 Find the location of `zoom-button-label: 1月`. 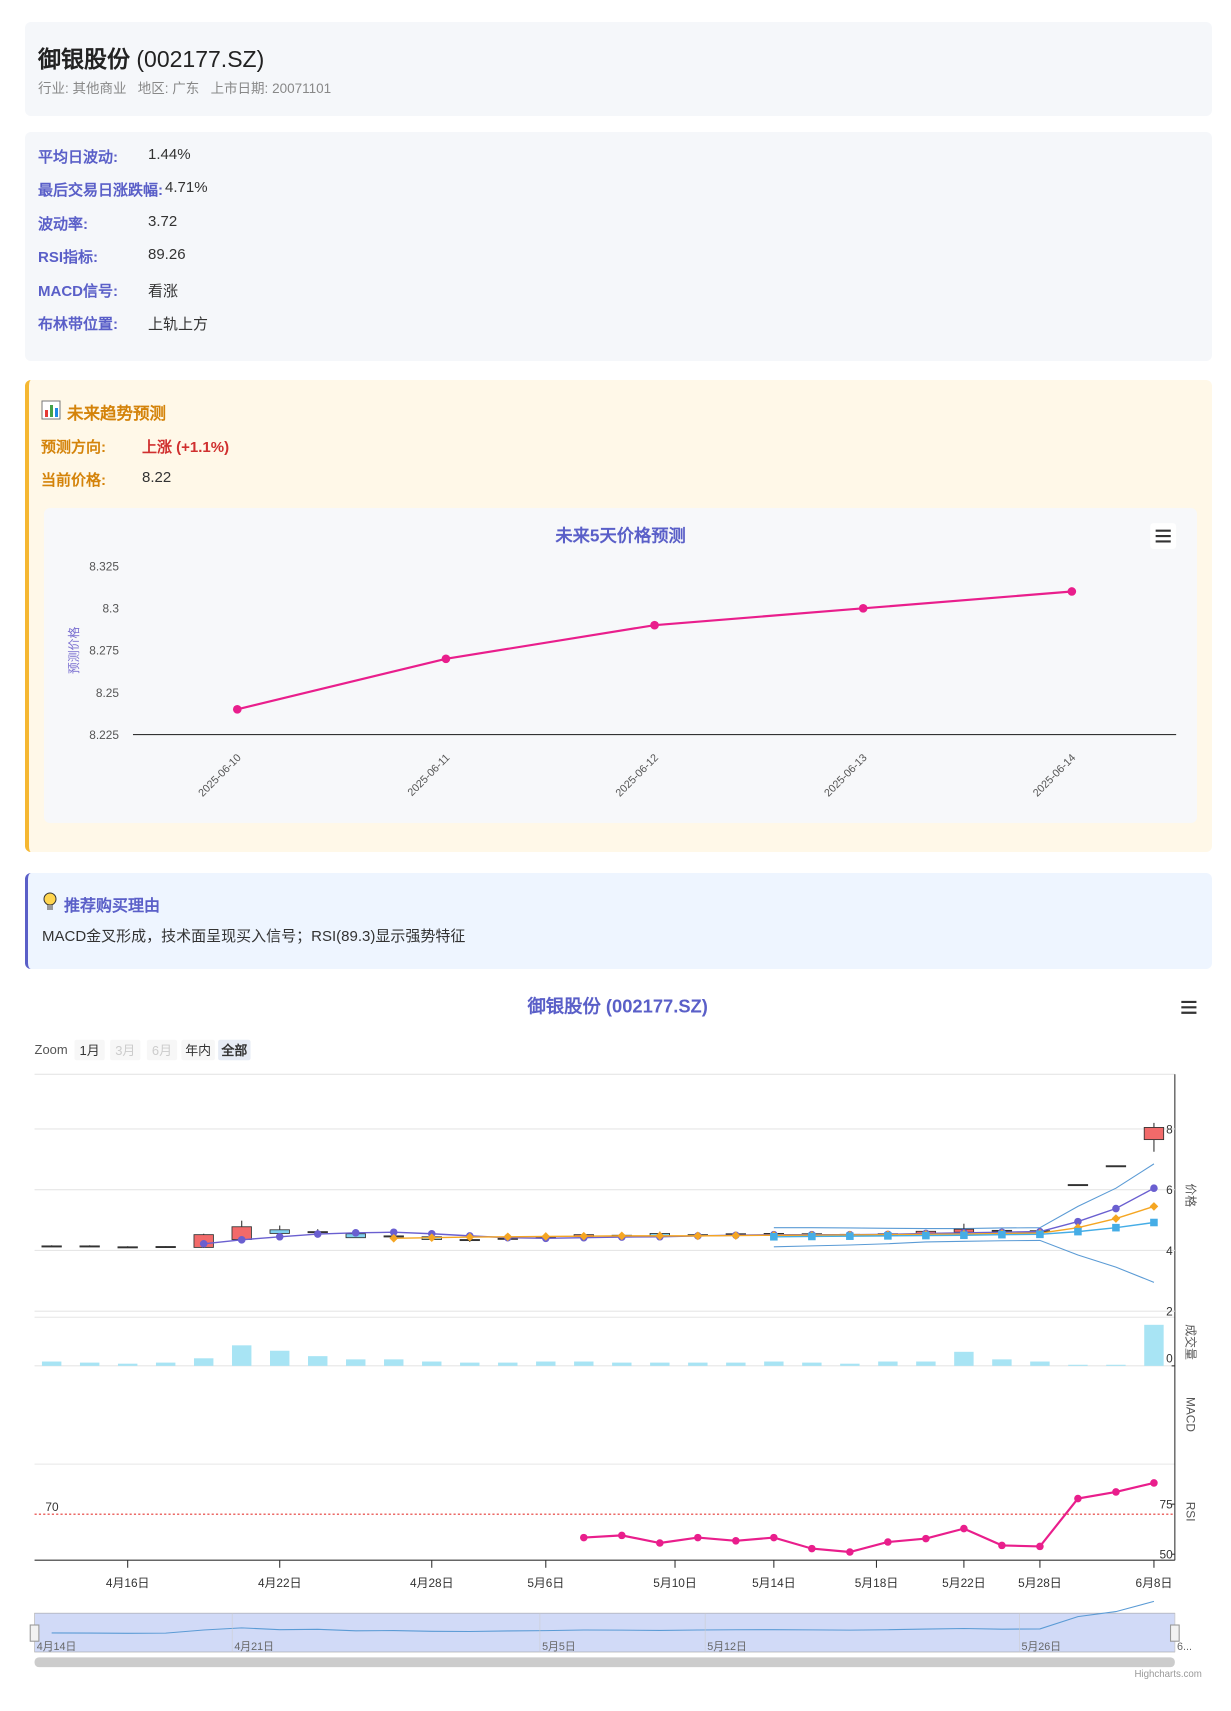

zoom-button-label: 1月 is located at coordinates (90, 1050).